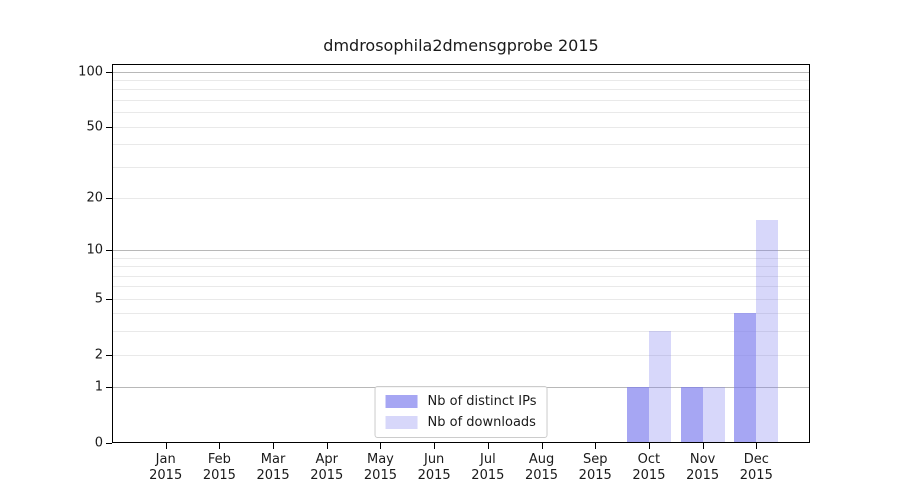 This screenshot has width=900, height=500. Describe the element at coordinates (94, 250) in the screenshot. I see `y-tick-label: 10` at that location.